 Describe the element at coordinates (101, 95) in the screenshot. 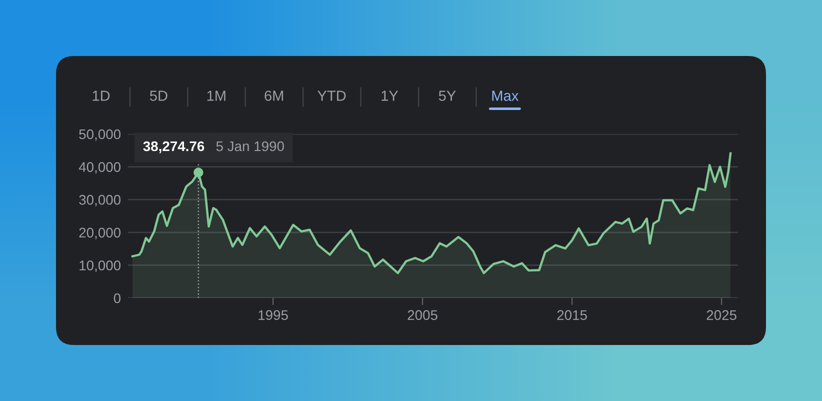

I see `text: 1D` at that location.